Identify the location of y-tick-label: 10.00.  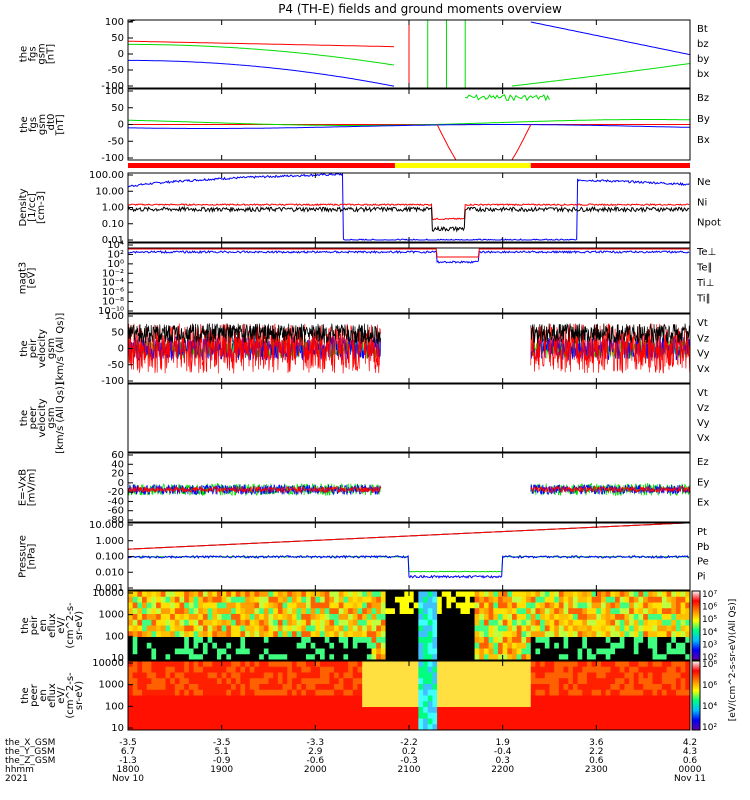
(109, 191).